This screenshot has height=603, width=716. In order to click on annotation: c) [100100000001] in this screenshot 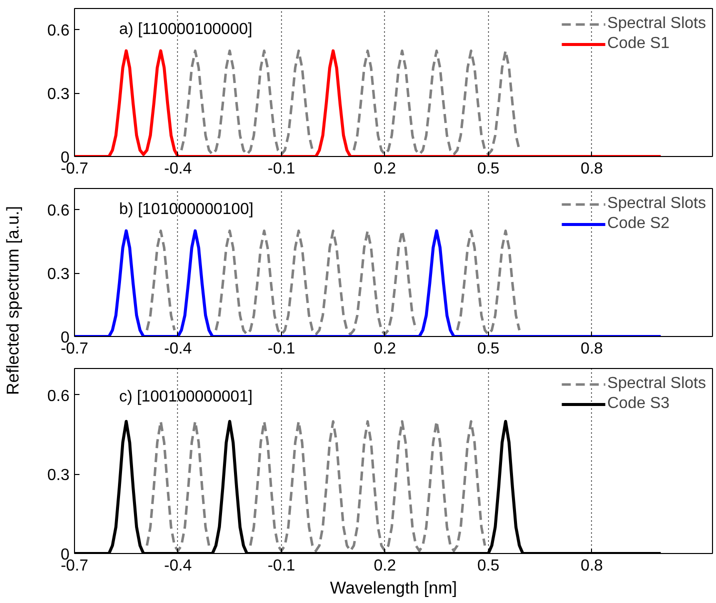, I will do `click(186, 397)`.